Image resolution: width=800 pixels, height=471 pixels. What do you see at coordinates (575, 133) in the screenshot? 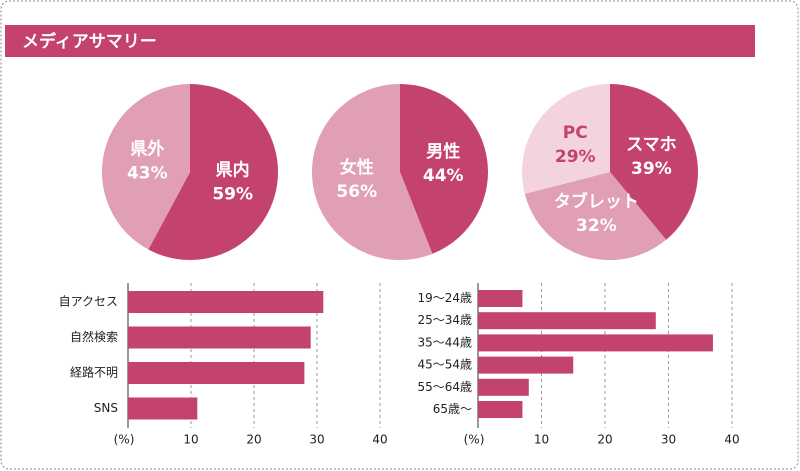
I see `slice-label: PC` at bounding box center [575, 133].